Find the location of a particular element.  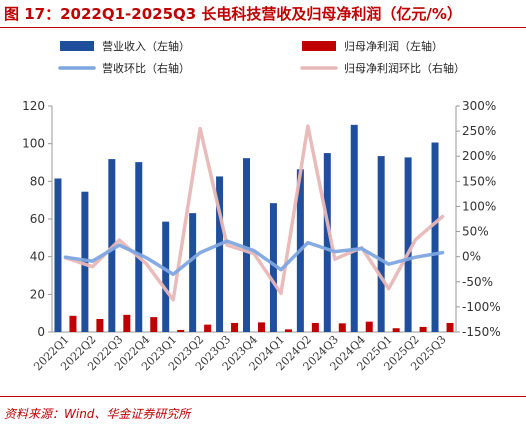

bar-s0-2022Q2 is located at coordinates (85, 261).